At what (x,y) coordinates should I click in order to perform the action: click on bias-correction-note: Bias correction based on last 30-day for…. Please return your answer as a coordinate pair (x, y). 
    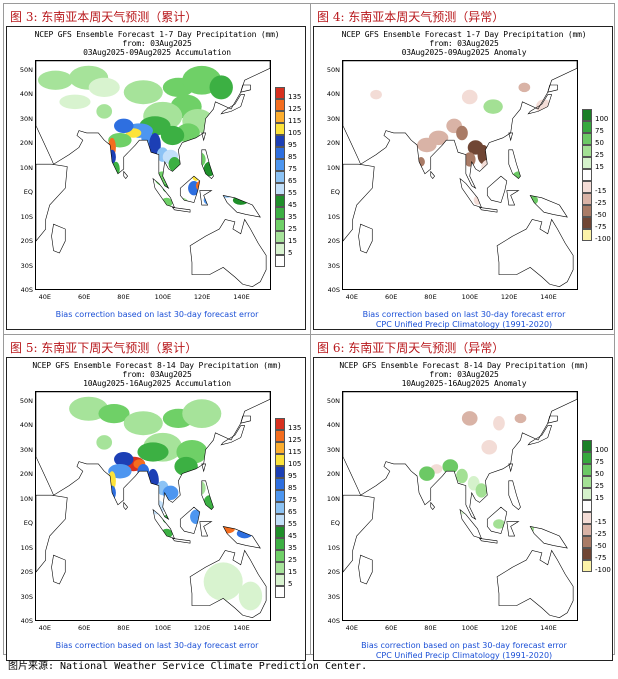
    Looking at the image, I should click on (464, 314).